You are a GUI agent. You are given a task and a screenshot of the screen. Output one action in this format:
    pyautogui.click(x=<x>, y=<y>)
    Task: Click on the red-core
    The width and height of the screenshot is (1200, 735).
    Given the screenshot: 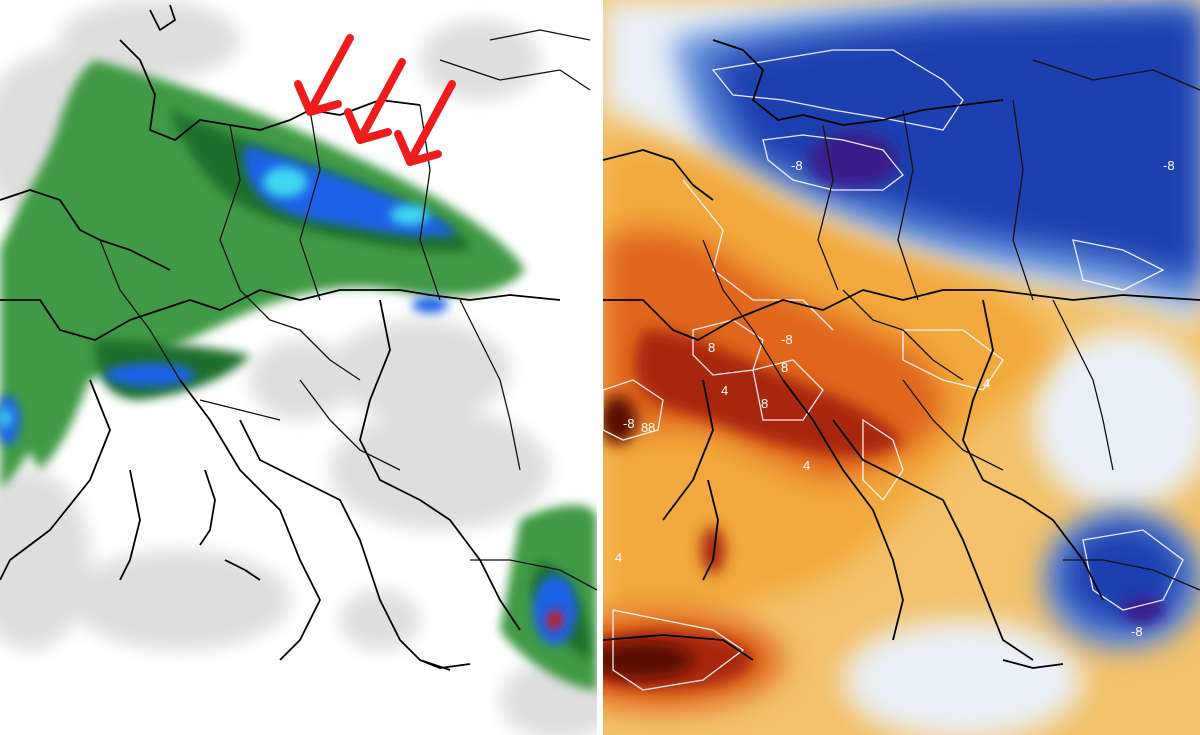 What is the action you would take?
    pyautogui.click(x=555, y=620)
    